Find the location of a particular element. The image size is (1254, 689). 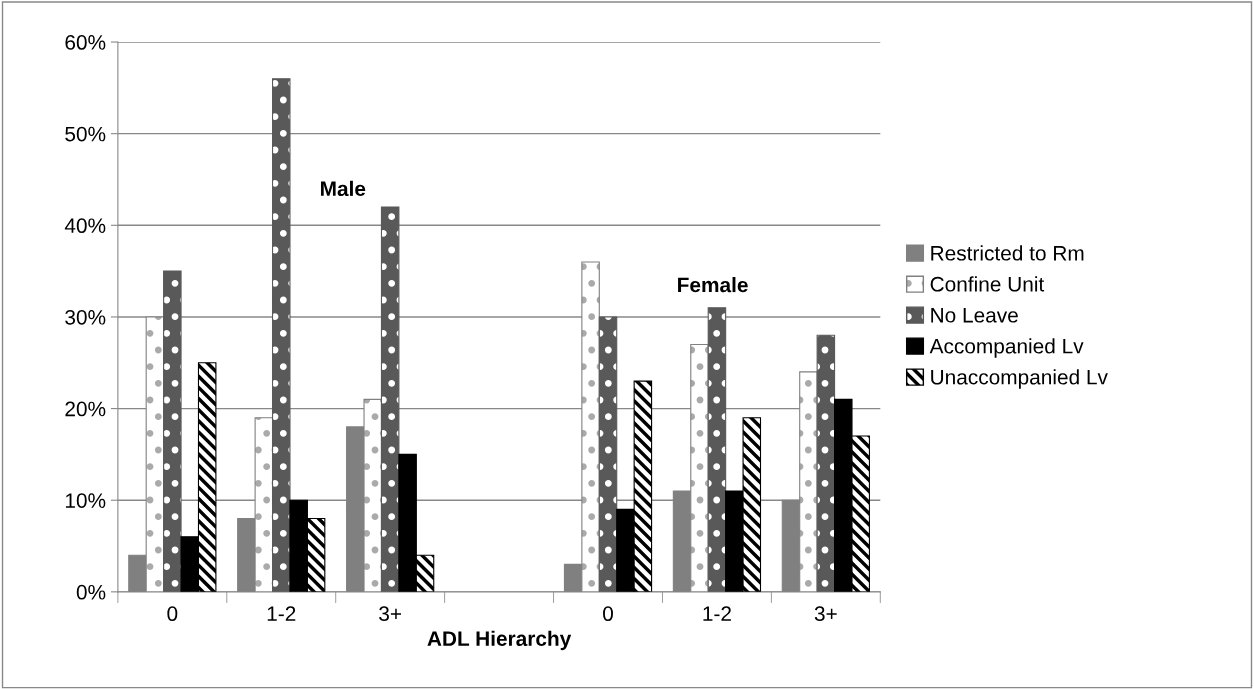

legend-label: Restricted to Rm is located at coordinates (1007, 253).